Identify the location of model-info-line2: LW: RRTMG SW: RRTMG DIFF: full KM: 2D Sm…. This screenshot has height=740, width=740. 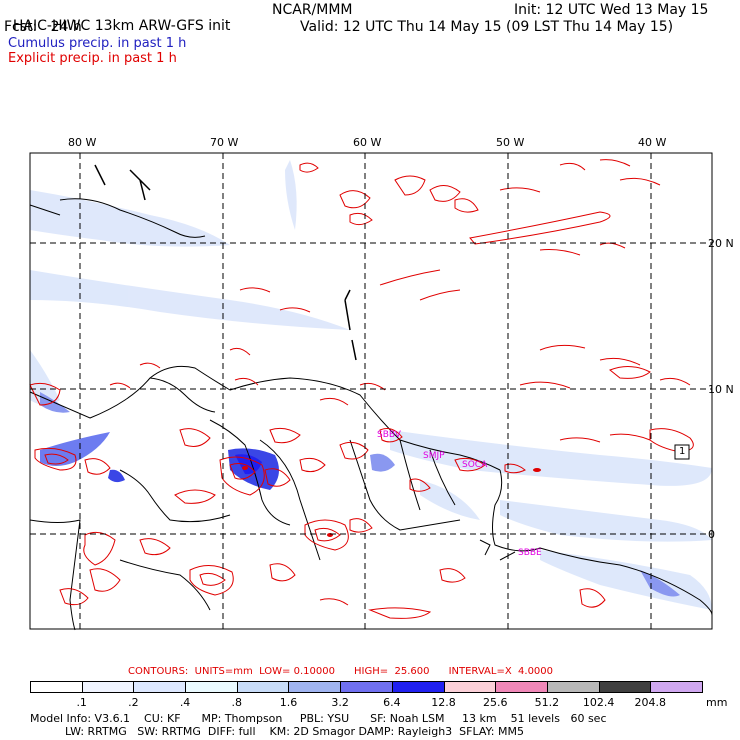
(277, 731).